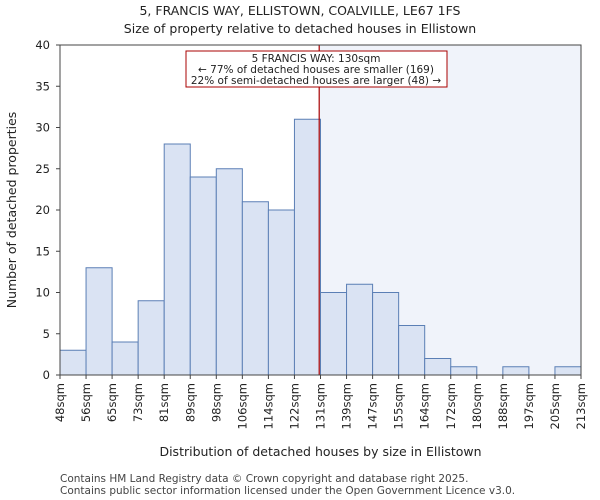  Describe the element at coordinates (464, 371) in the screenshot. I see `bar-172sqm` at that location.